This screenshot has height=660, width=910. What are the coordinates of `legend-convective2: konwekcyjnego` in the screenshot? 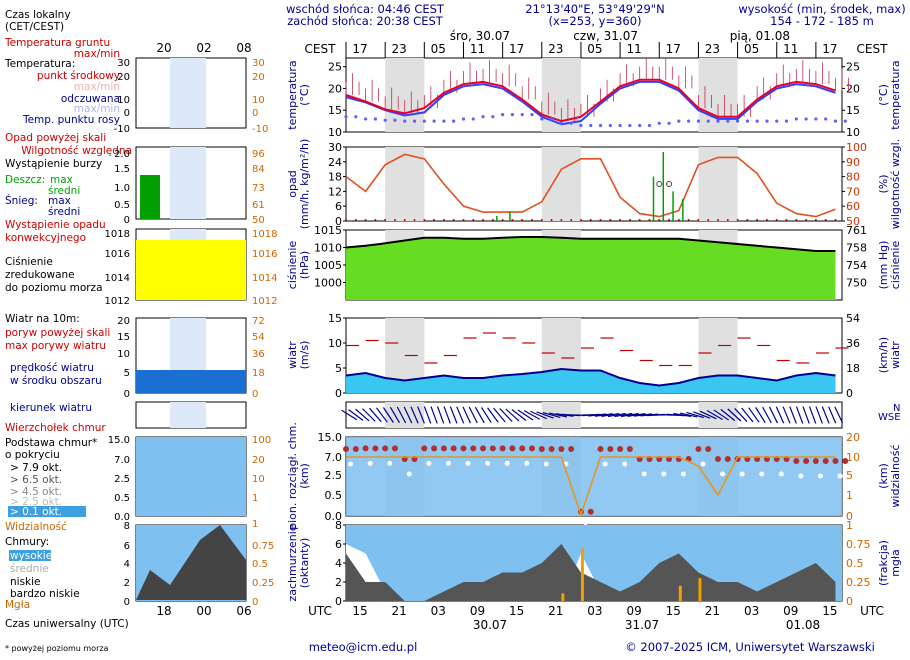 It's located at (45, 238).